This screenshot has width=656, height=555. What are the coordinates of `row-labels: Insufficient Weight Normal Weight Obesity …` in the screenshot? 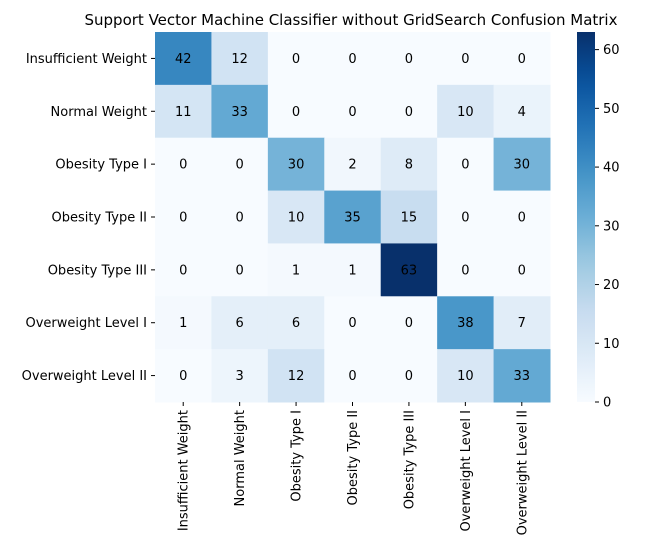 It's located at (88, 218).